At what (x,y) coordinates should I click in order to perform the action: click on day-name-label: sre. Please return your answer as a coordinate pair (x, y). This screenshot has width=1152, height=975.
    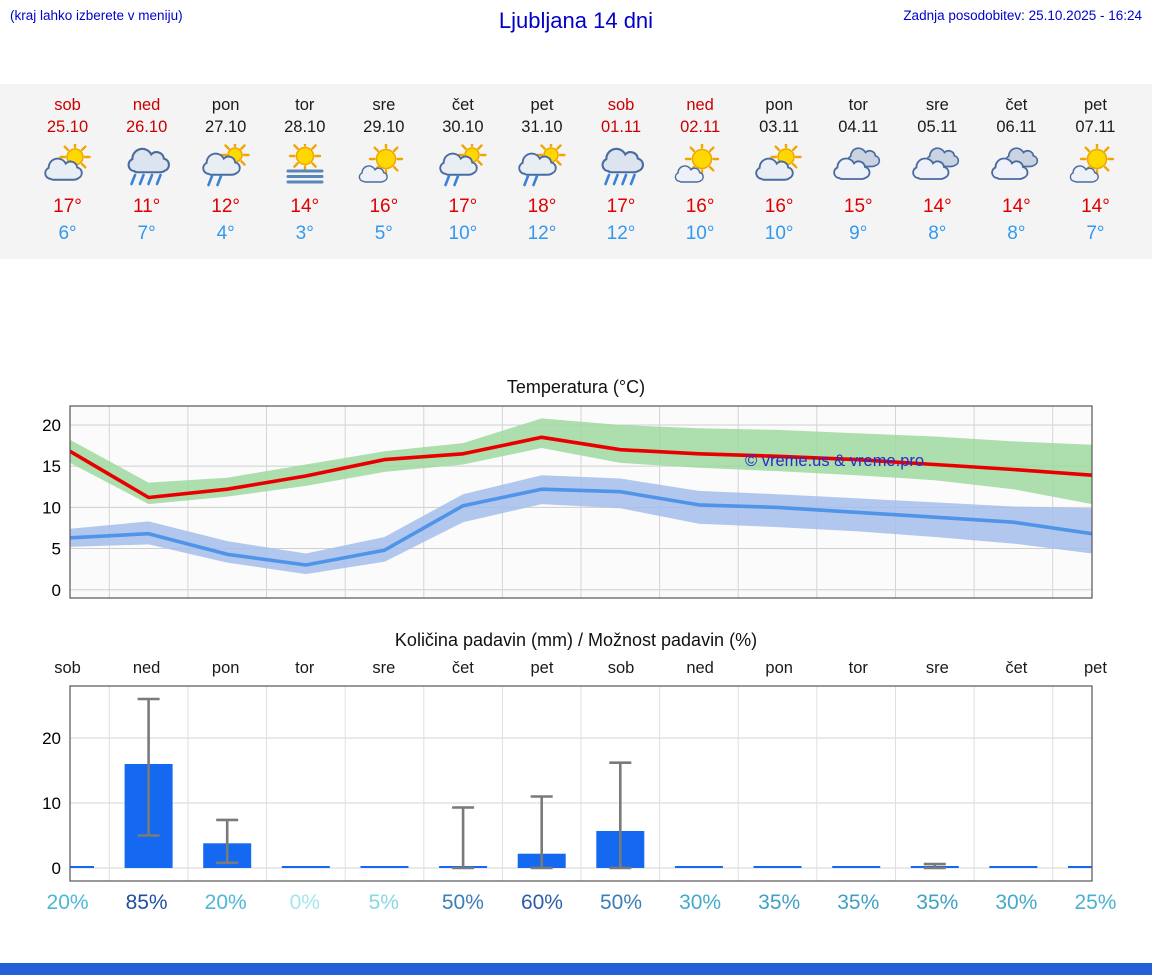
    Looking at the image, I should click on (384, 105).